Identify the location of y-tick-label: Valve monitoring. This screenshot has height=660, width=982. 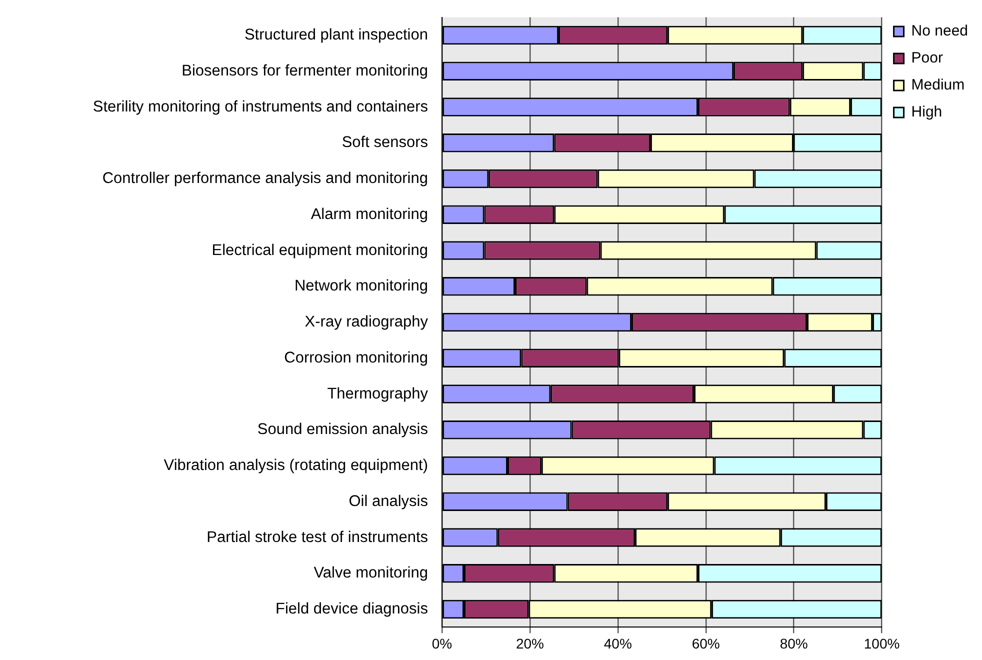
(371, 573).